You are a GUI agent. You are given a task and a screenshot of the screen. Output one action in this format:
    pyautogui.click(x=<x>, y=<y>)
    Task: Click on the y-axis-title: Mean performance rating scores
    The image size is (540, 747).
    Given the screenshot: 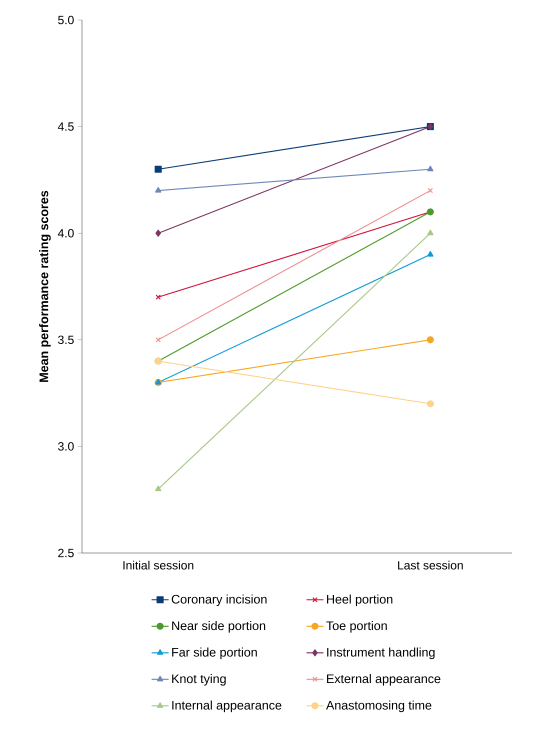 What is the action you would take?
    pyautogui.click(x=45, y=286)
    